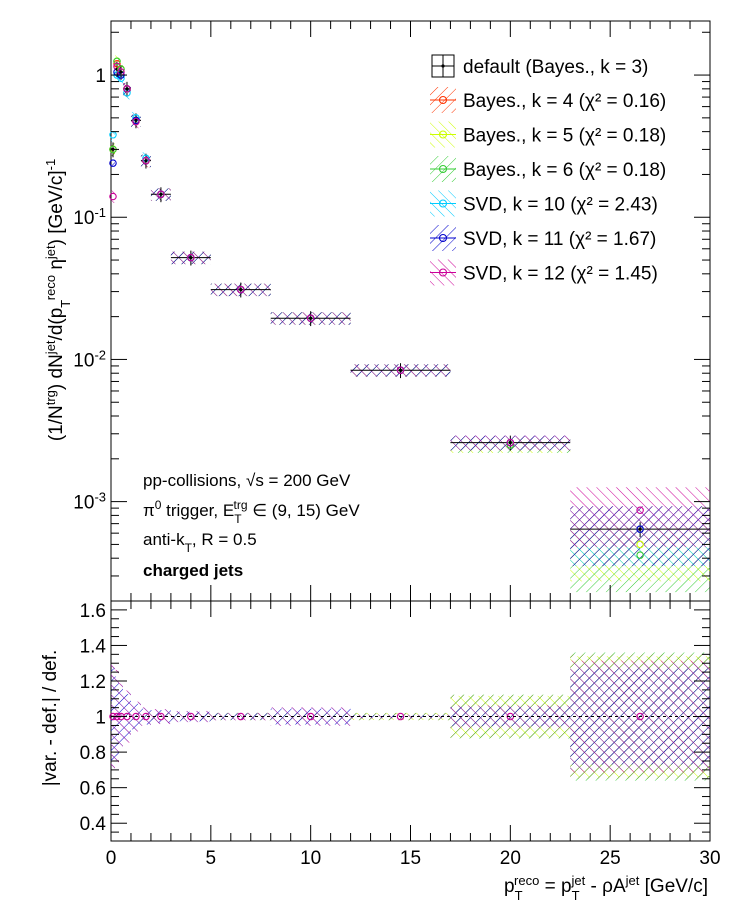  Describe the element at coordinates (560, 205) in the screenshot. I see `legend-label-3: SVD, k = 10 (χ² = 2.43)` at that location.